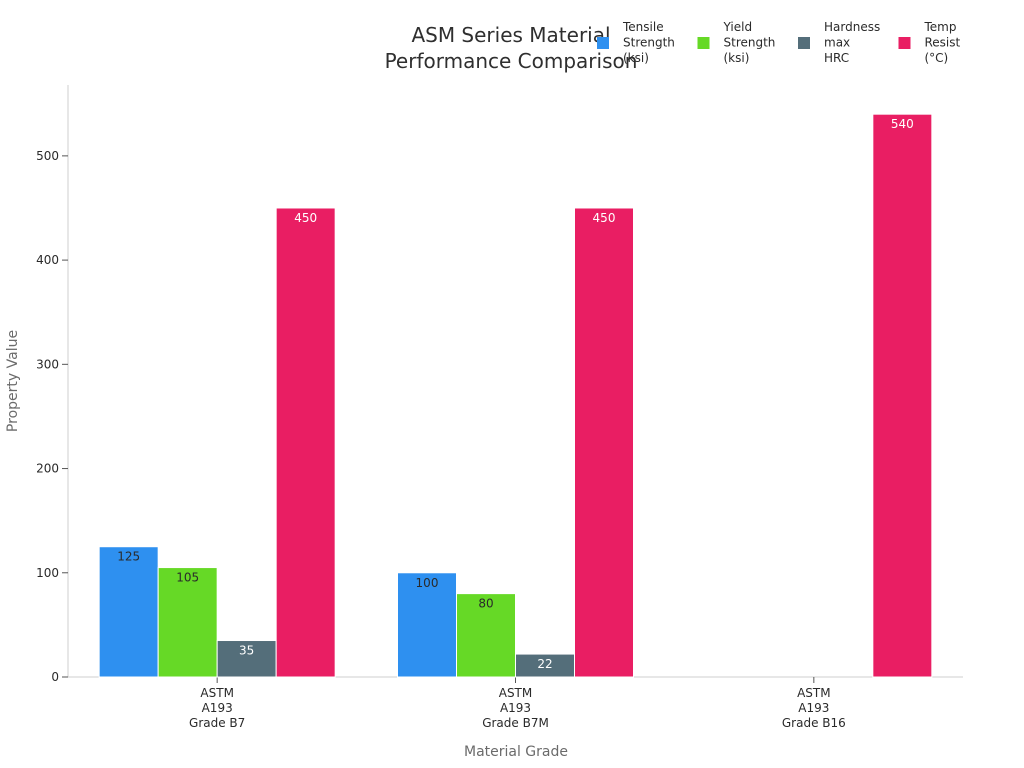 The height and width of the screenshot is (768, 1024). I want to click on legend-item: Hardness max HRC, so click(839, 42).